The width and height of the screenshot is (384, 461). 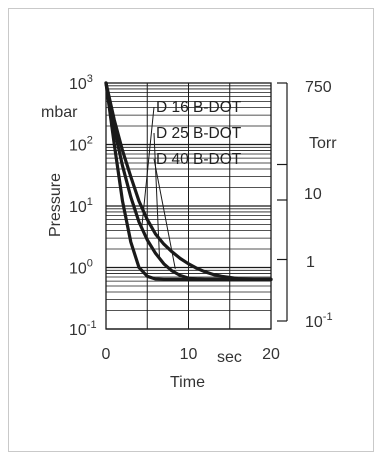 I want to click on series-label: D 16 B-DOT, so click(x=199, y=107).